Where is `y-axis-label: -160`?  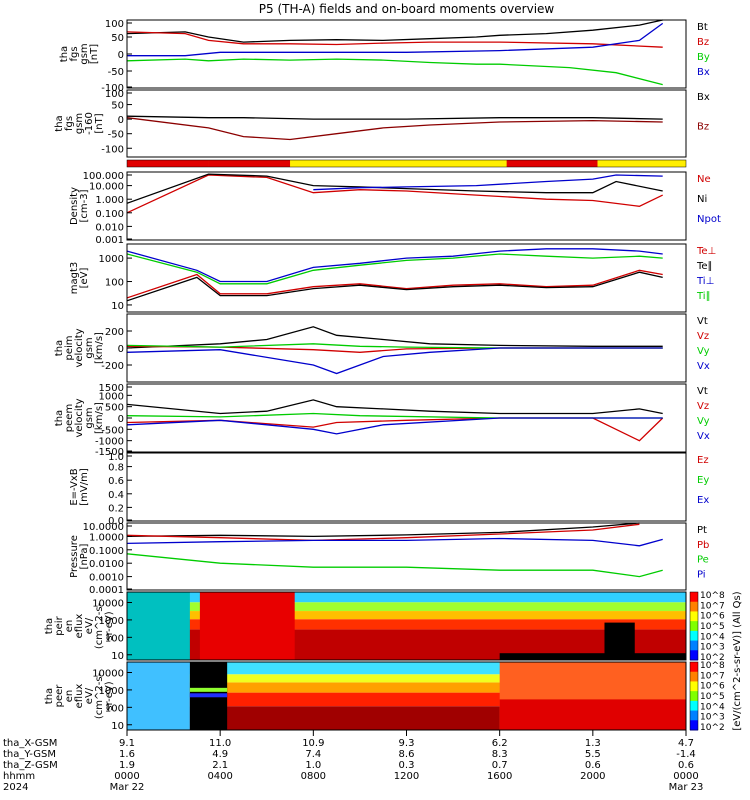
y-axis-label: -160 is located at coordinates (89, 123).